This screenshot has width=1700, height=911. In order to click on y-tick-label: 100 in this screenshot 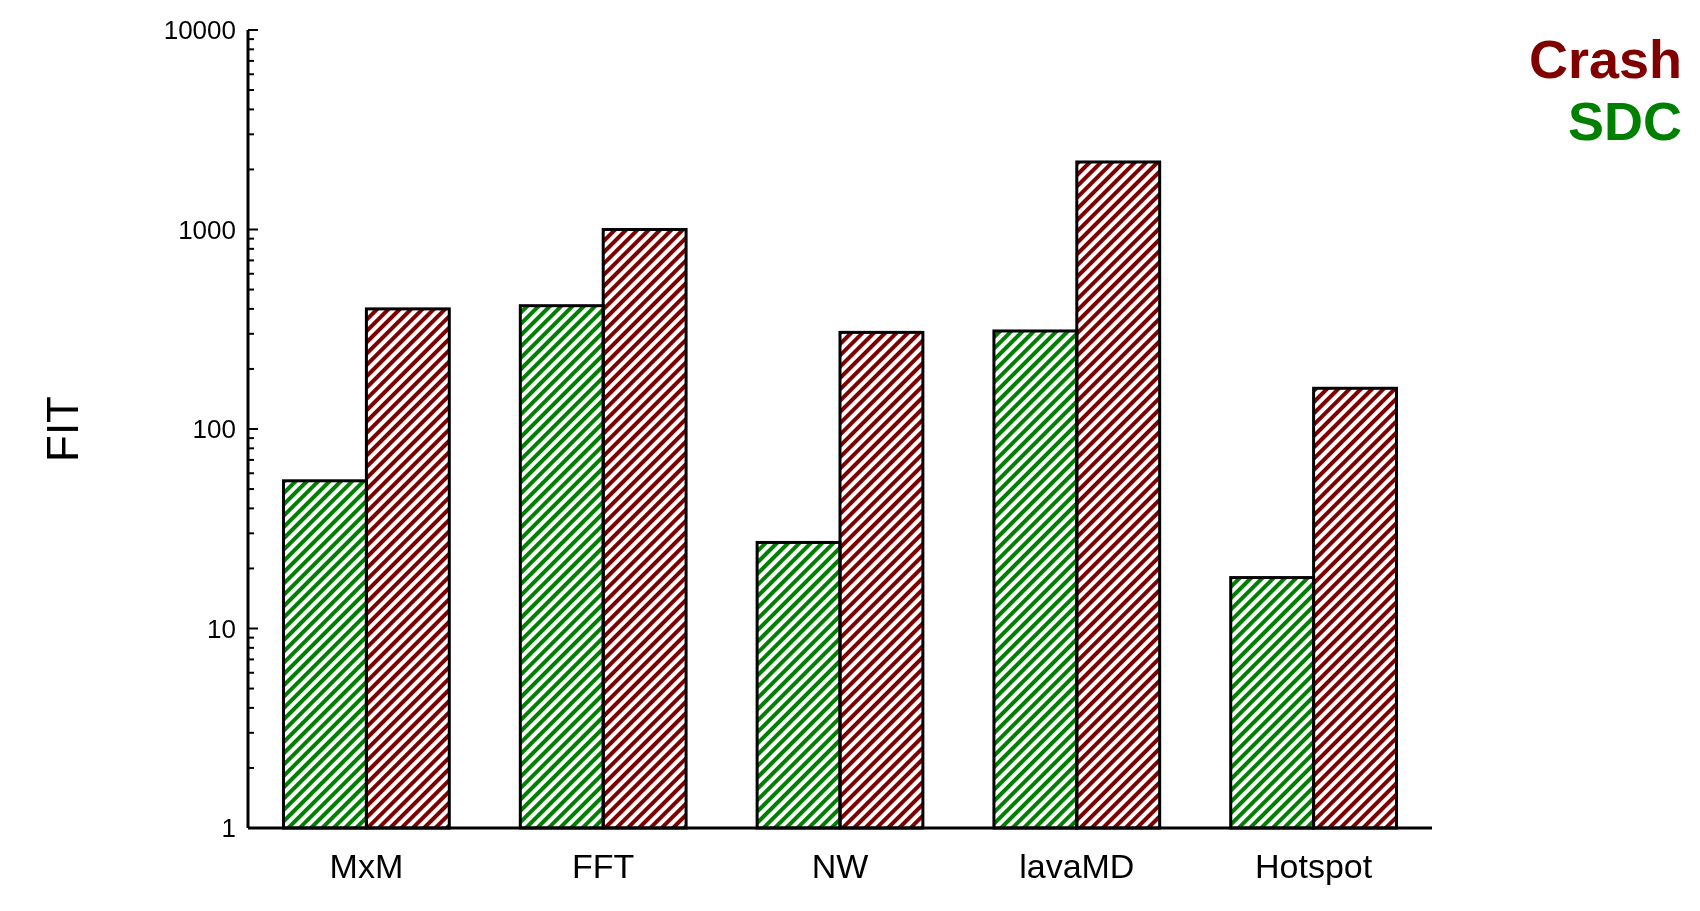, I will do `click(214, 429)`.